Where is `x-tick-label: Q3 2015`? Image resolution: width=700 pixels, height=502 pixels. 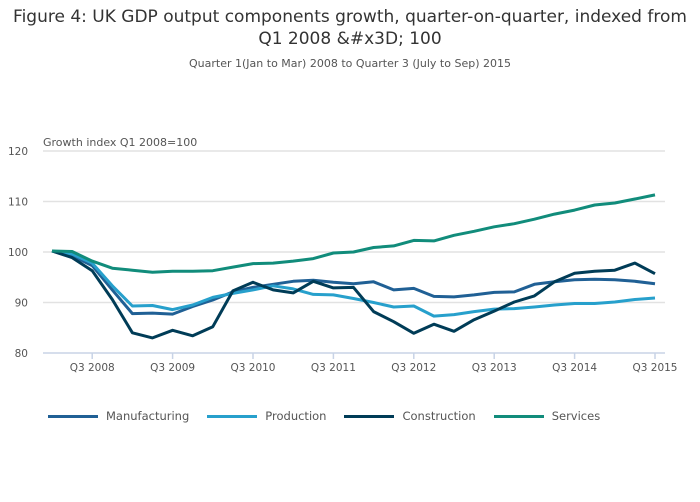 x-tick-label: Q3 2015 is located at coordinates (654, 368).